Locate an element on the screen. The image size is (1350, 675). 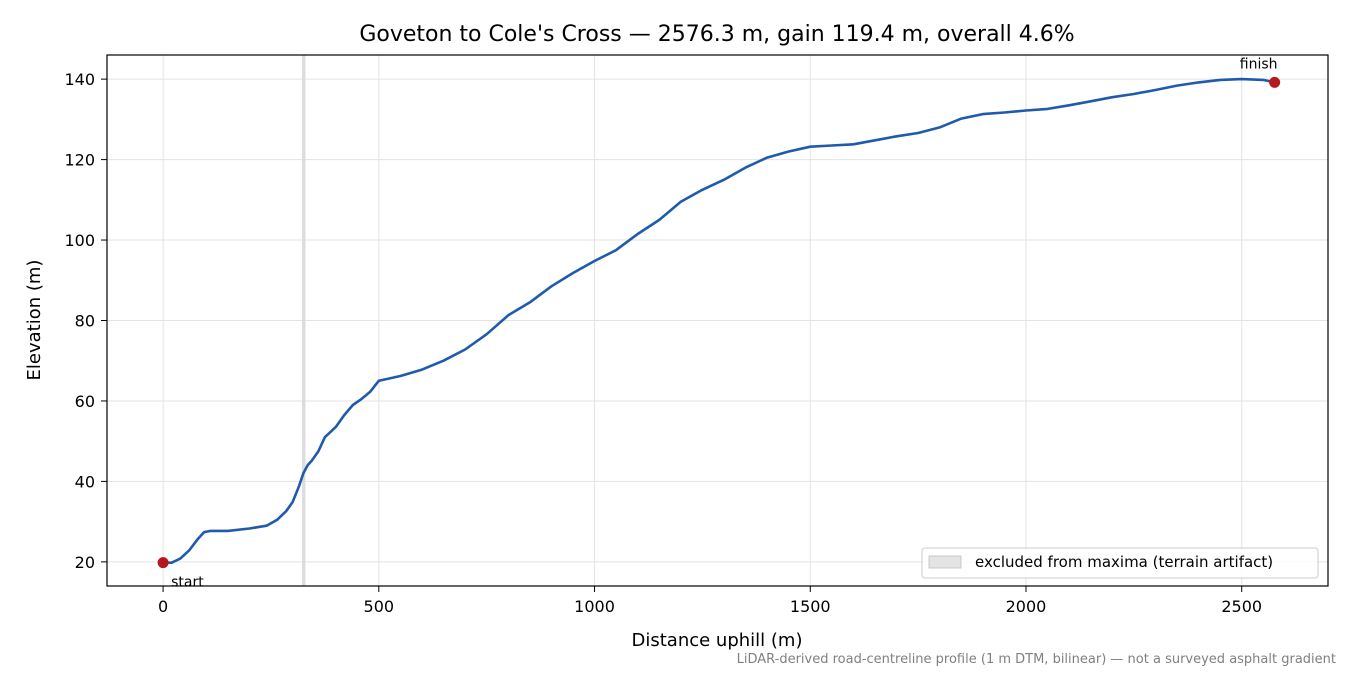
x-axis-ticks: 0 500 1000 1500 2000 2500 is located at coordinates (710, 601).